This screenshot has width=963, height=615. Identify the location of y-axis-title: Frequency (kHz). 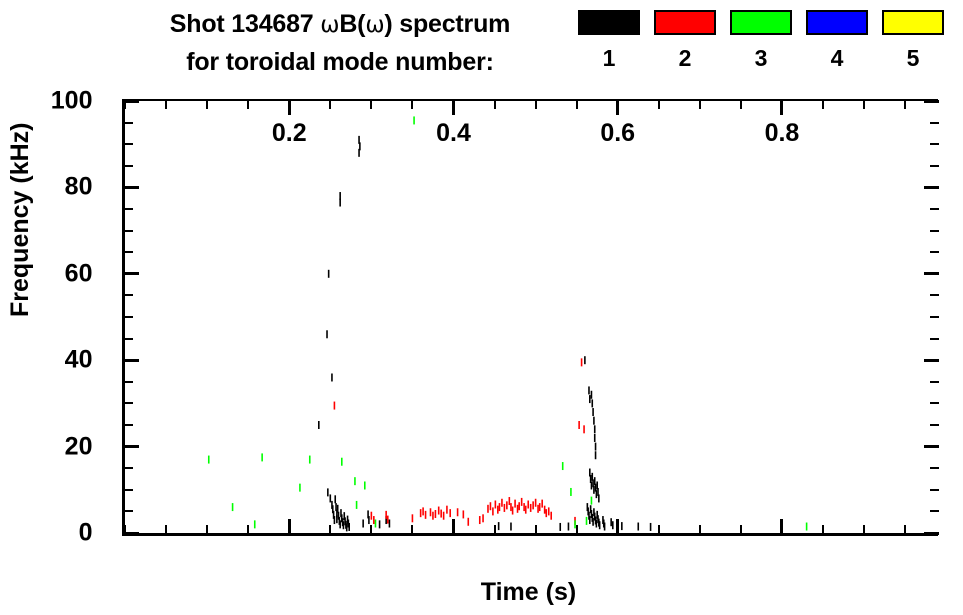
(20, 219).